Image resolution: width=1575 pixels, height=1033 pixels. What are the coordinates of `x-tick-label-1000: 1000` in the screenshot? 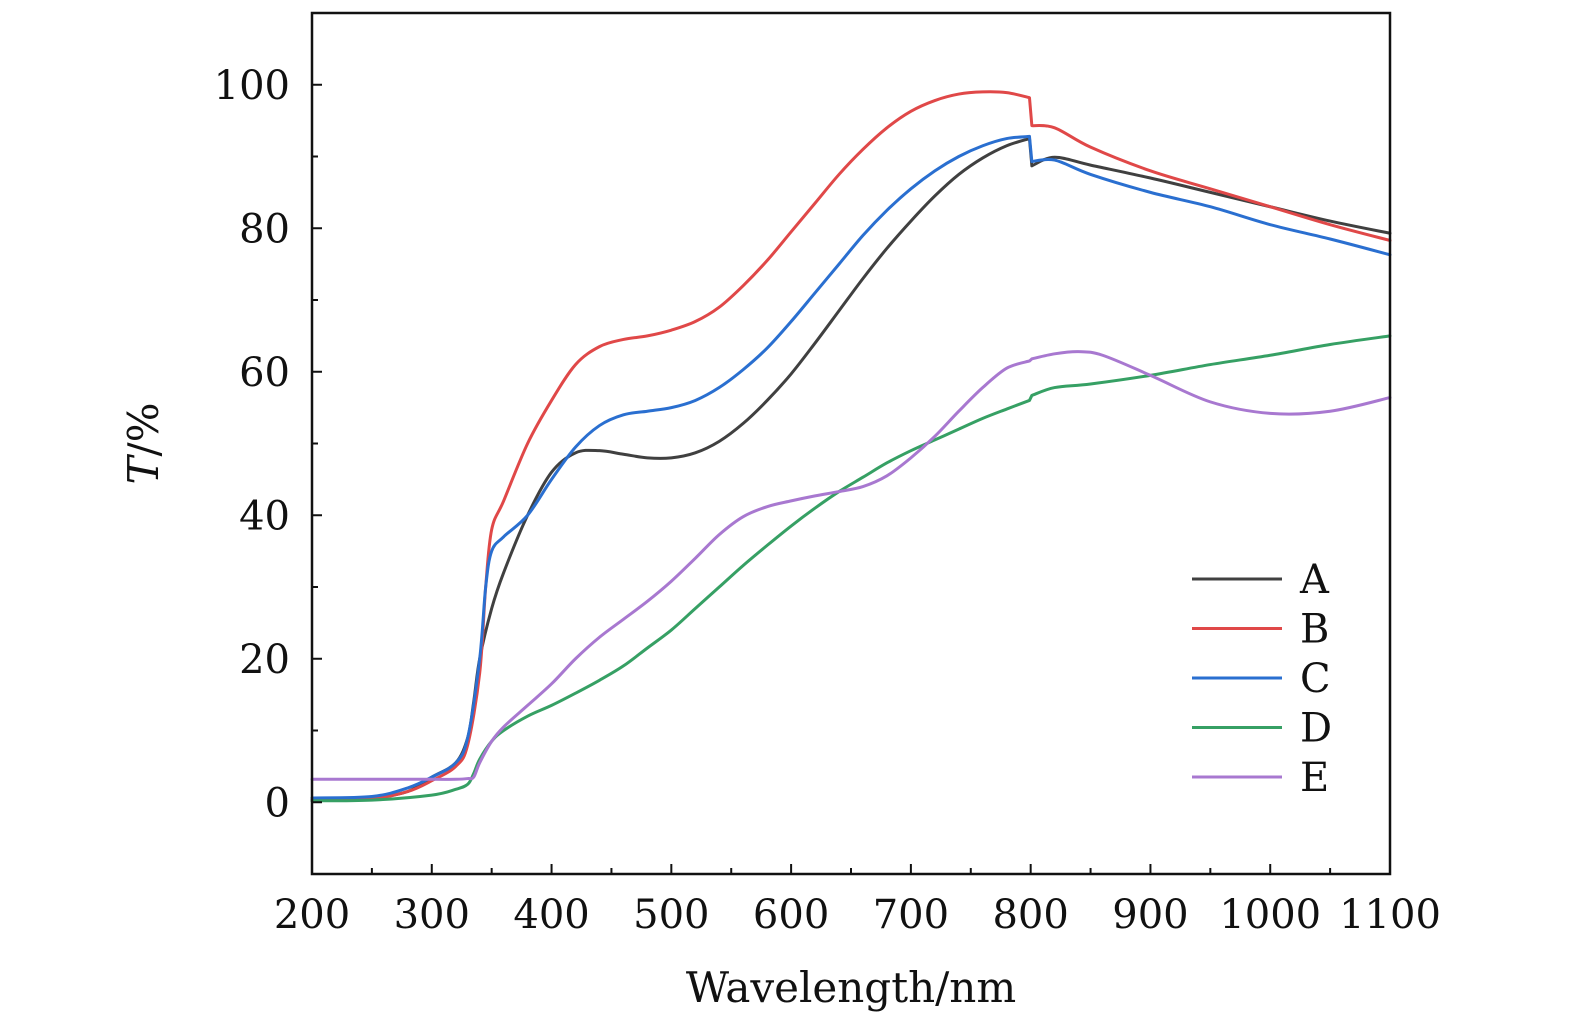 It's located at (1270, 915).